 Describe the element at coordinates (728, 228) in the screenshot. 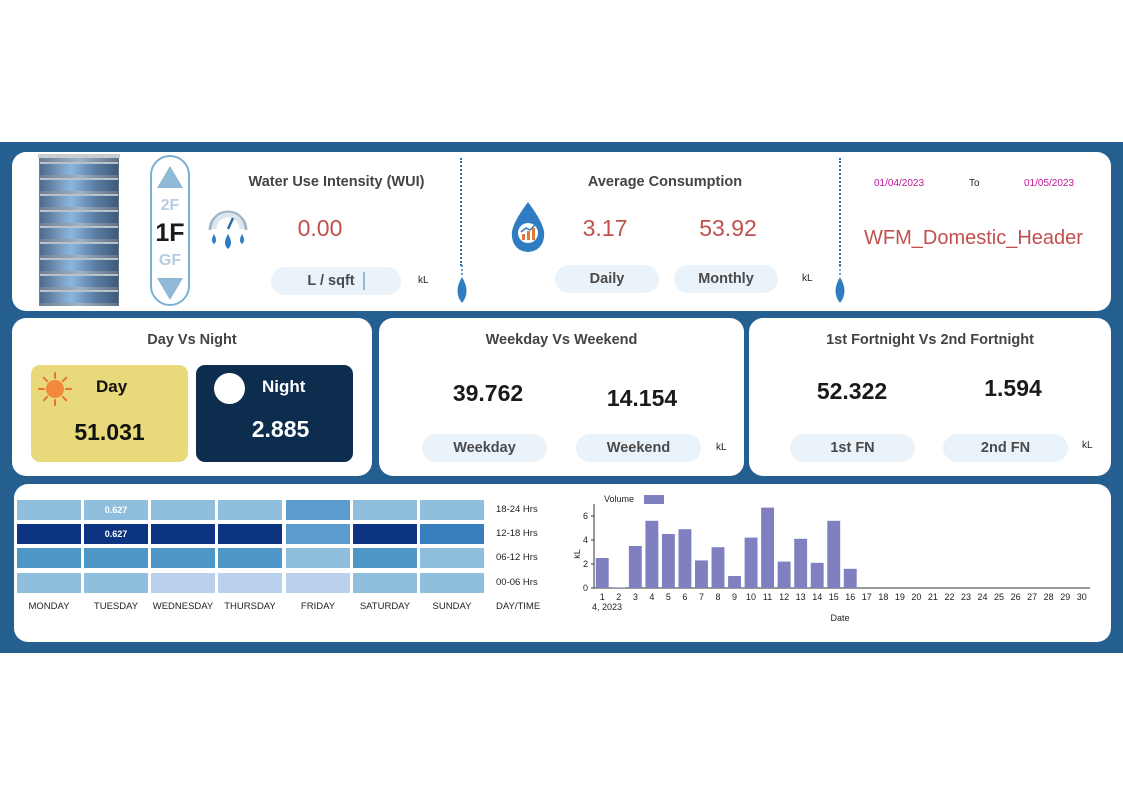

I see `avg-monthly-value: 53.92` at that location.